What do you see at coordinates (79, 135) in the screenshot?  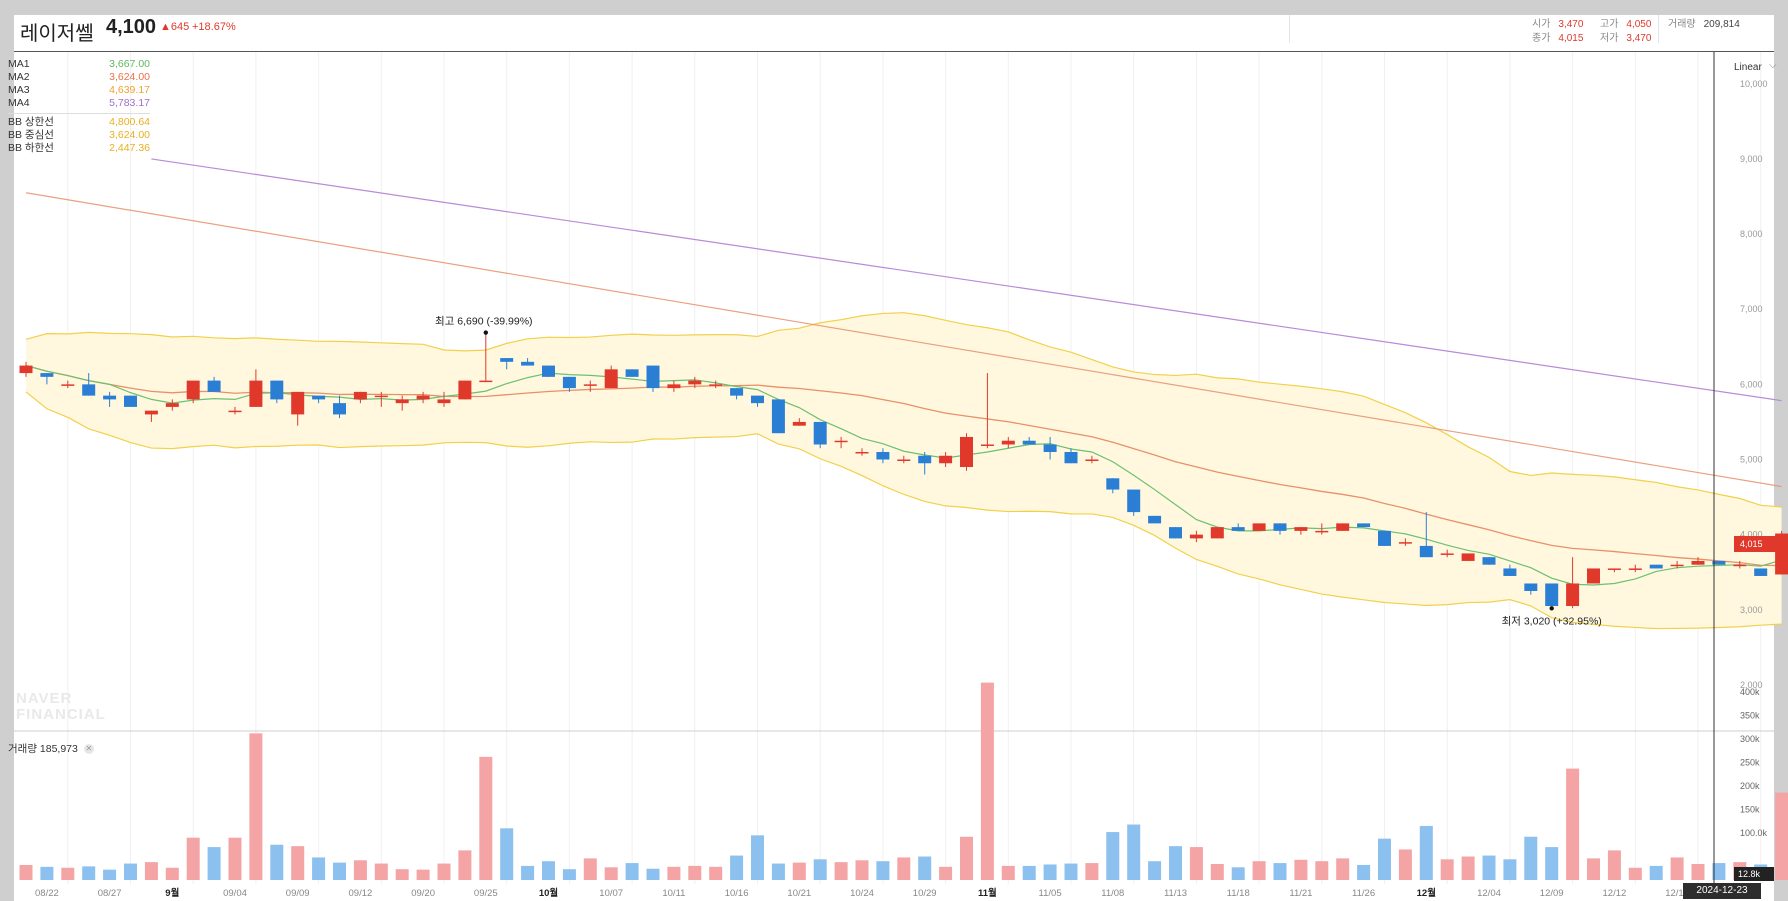 I see `legend-bb-mid: BB 중심선 3,624.00` at bounding box center [79, 135].